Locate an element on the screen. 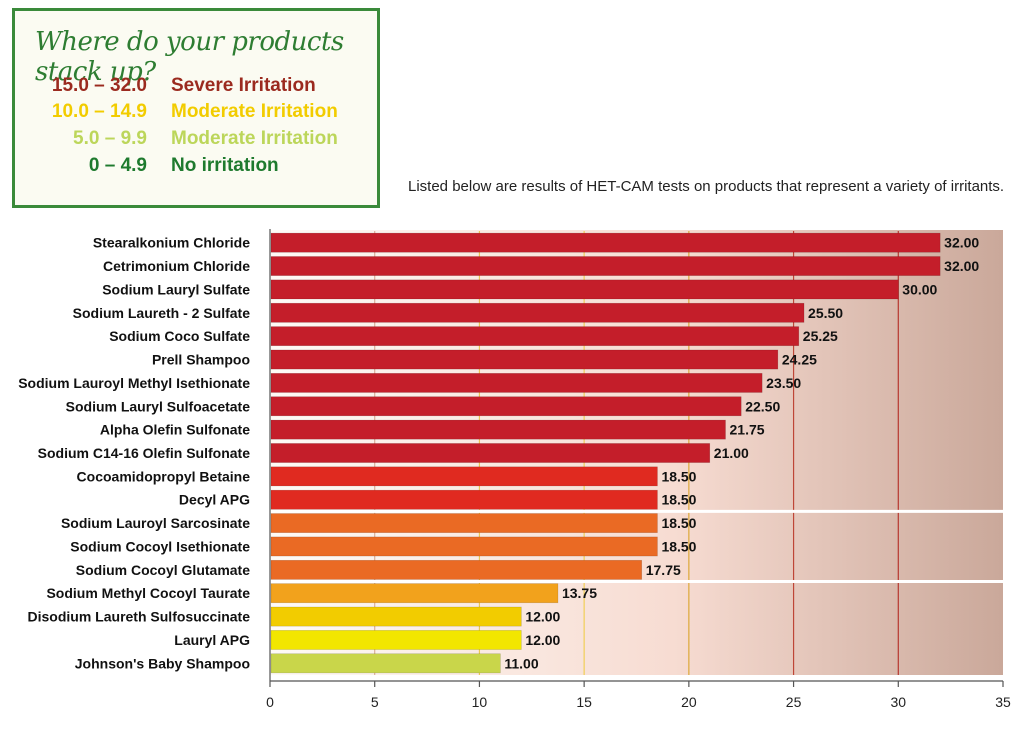 The image size is (1024, 731). category-label: Sodium C14-16 Olefin Sulfonate is located at coordinates (144, 453).